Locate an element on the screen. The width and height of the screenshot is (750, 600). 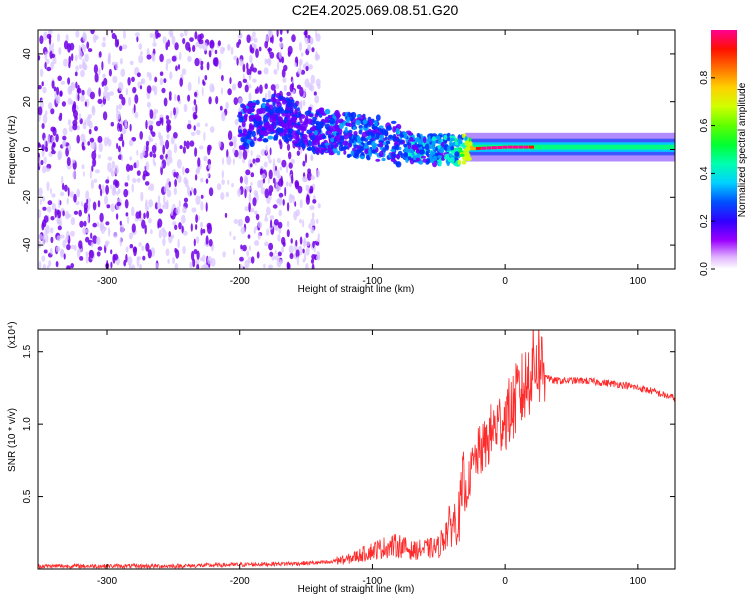
y-tick-label: 1.0 is located at coordinates (27, 424).